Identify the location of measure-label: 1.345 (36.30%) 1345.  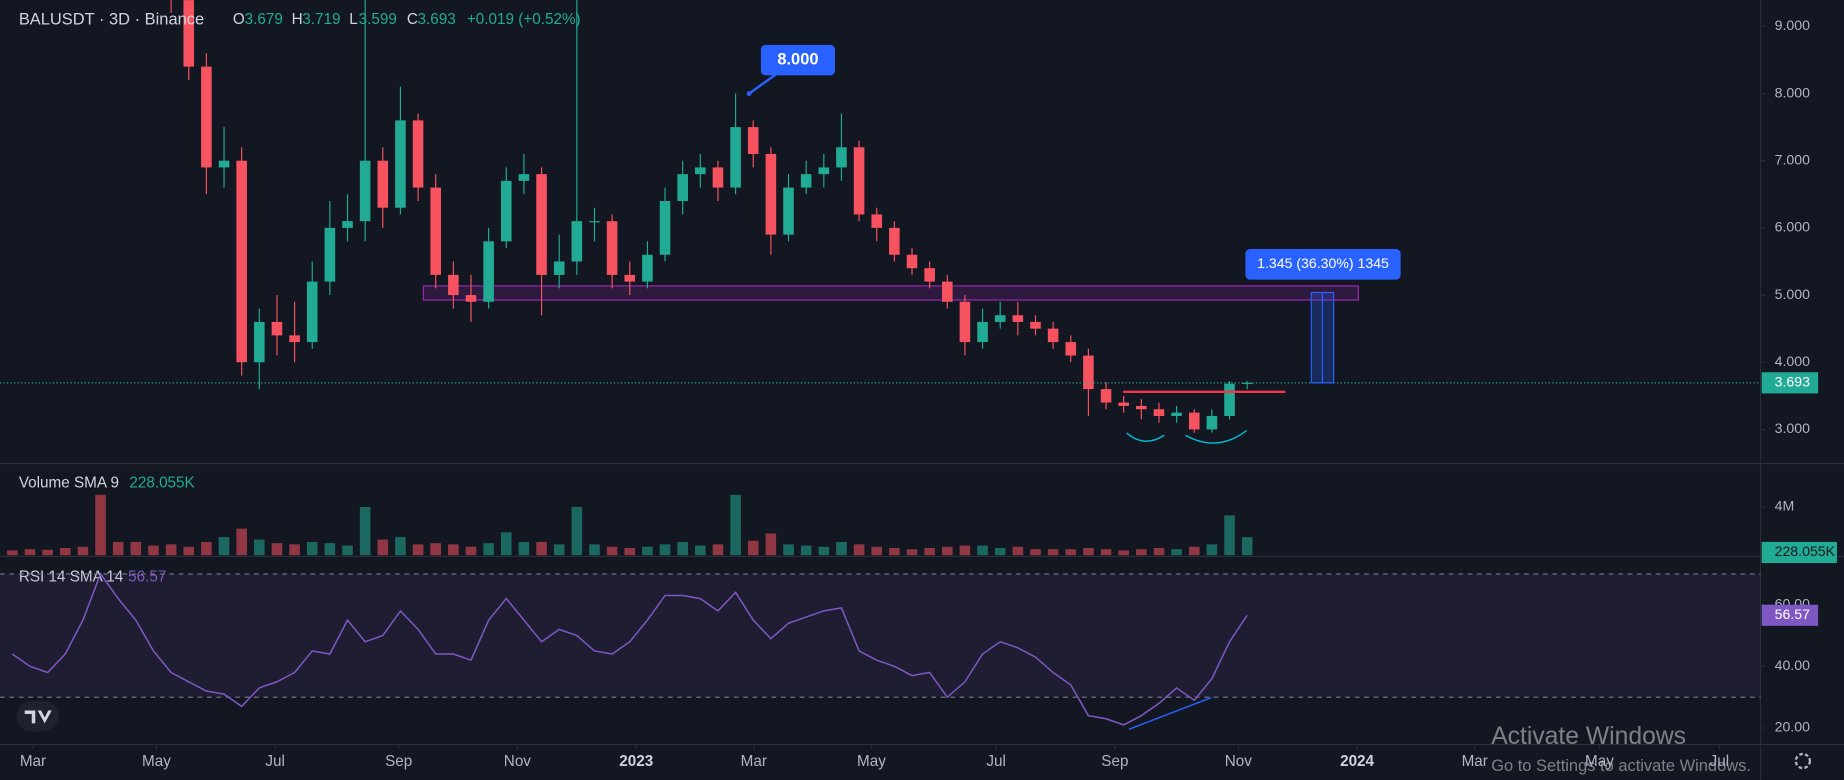
(1323, 263).